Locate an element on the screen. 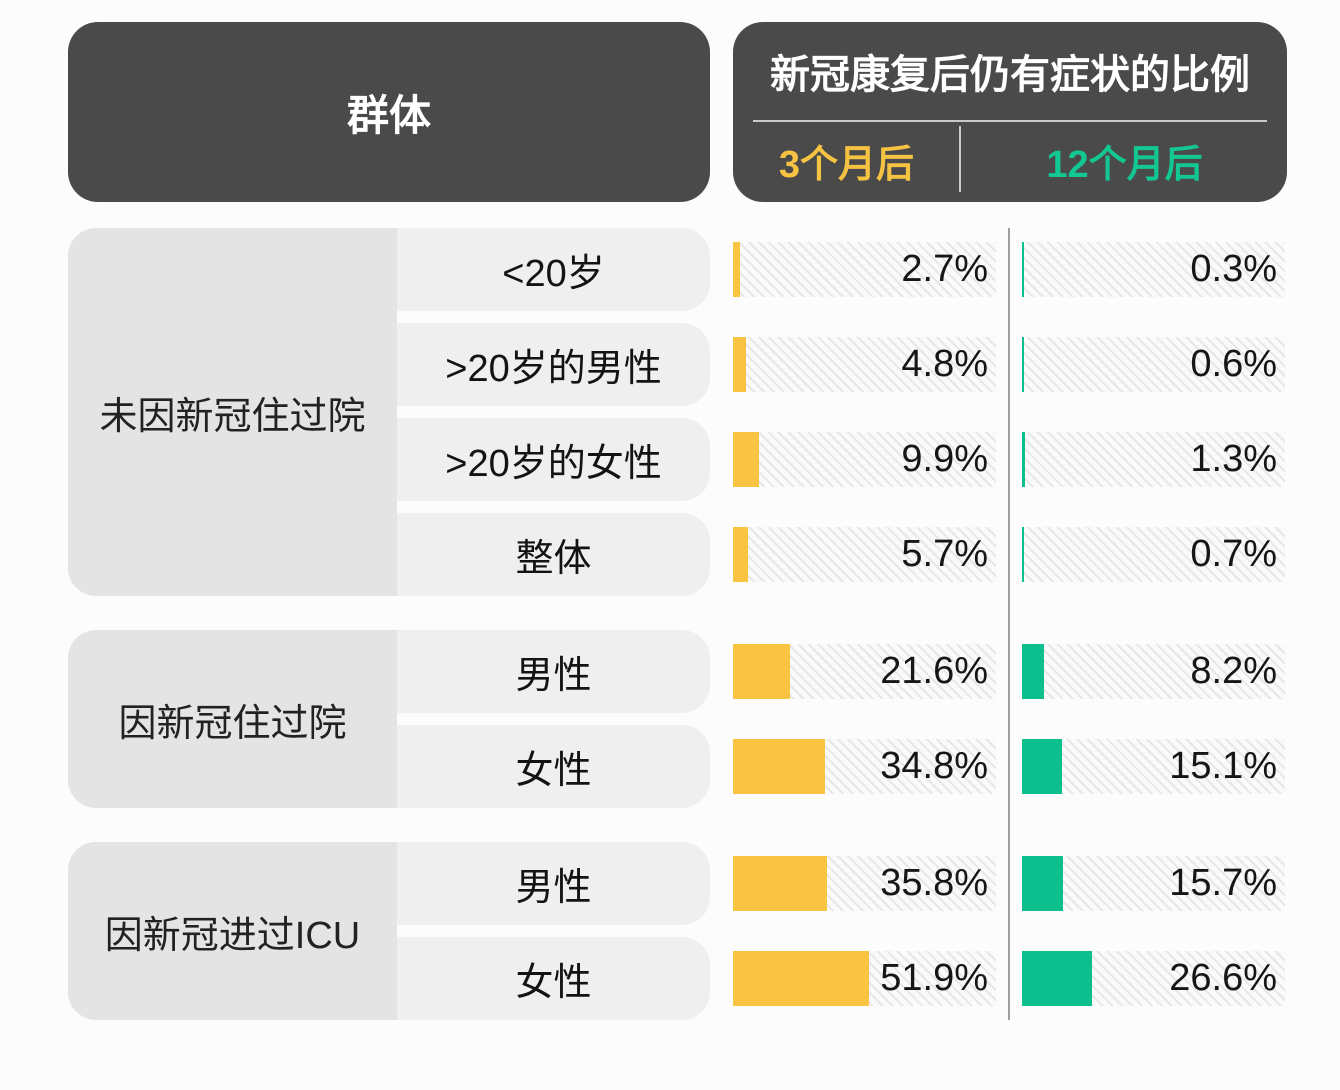 The image size is (1340, 1090). row-label: >20岁的男性 is located at coordinates (553, 364).